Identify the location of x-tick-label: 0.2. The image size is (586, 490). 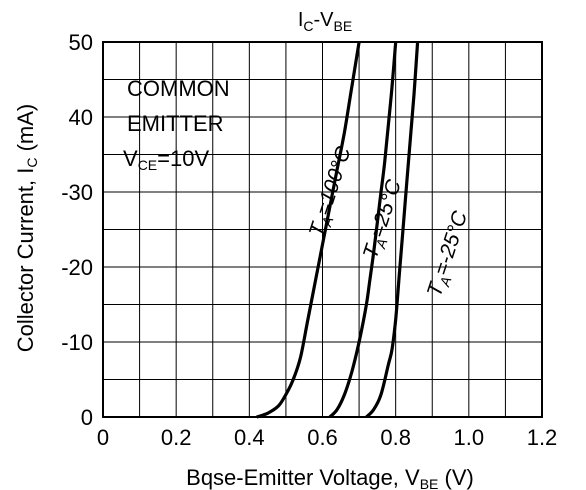
(176, 437).